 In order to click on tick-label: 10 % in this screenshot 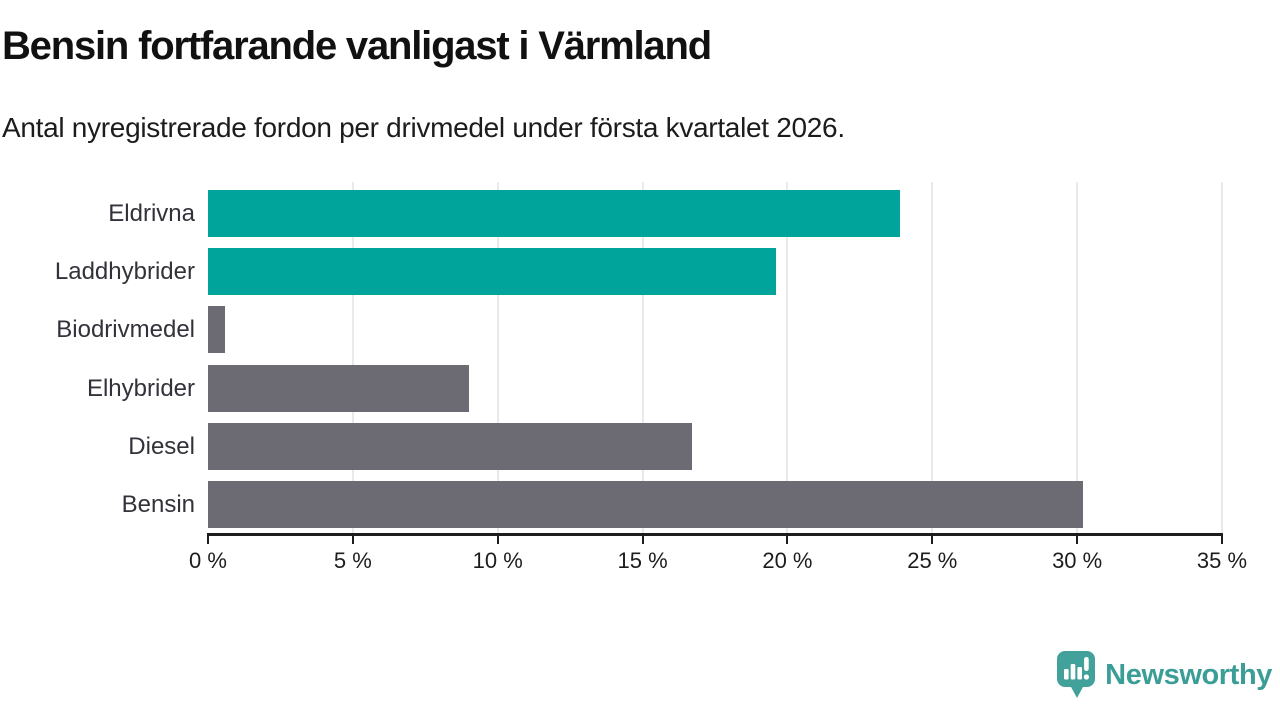, I will do `click(497, 560)`.